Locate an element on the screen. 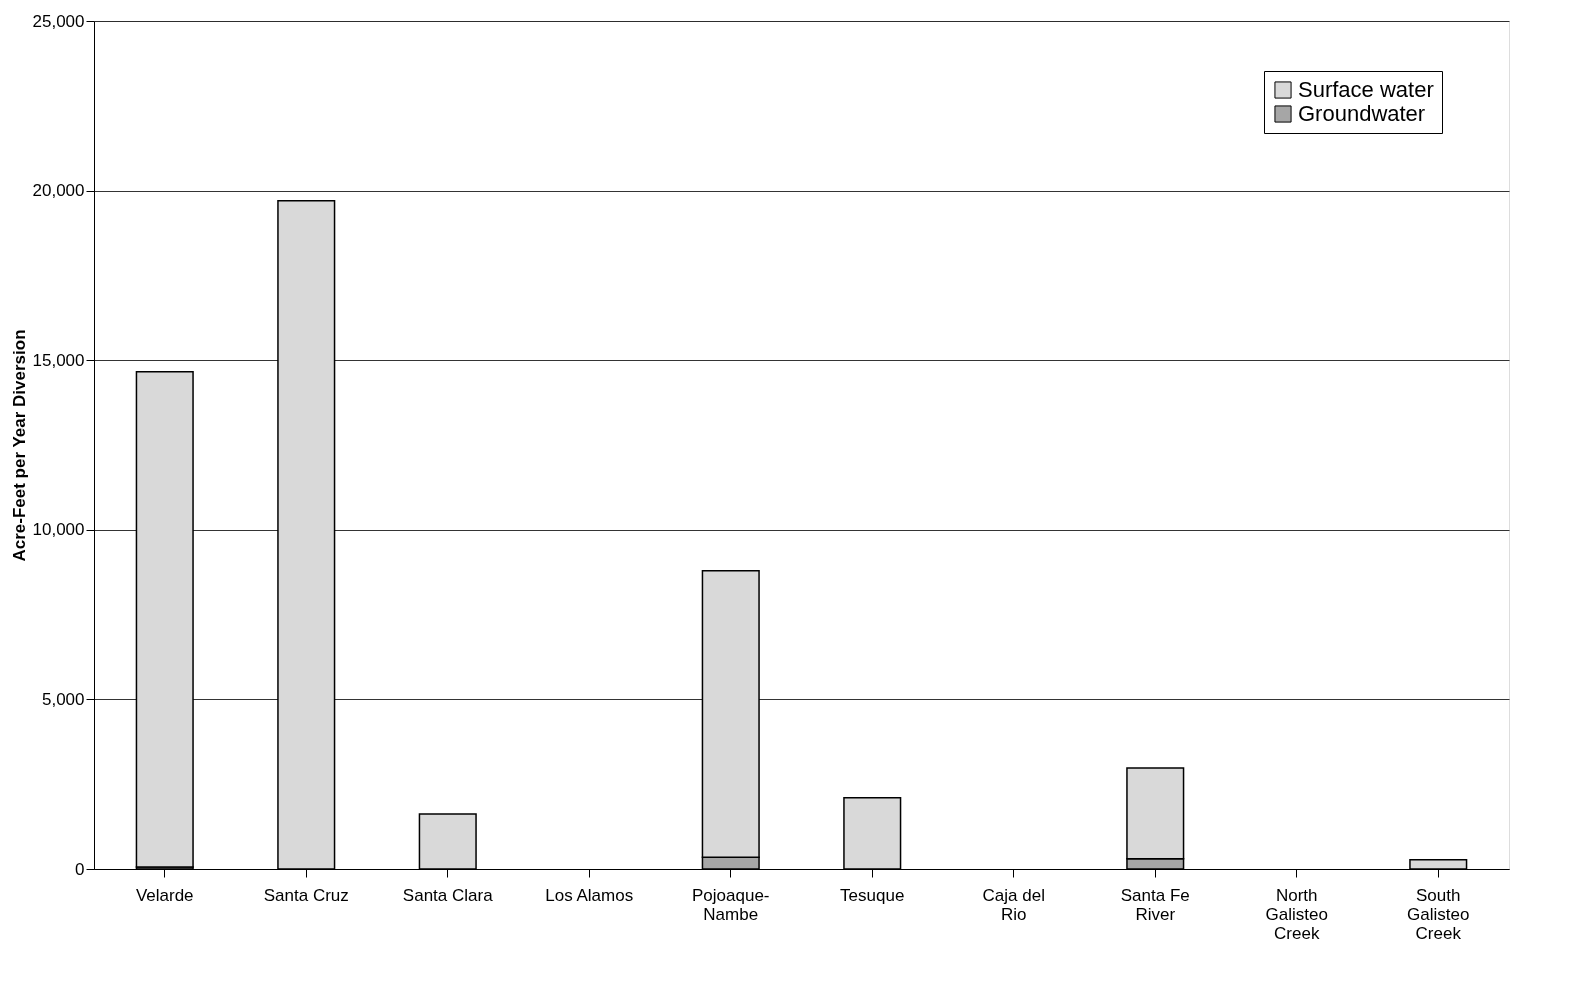 This screenshot has width=1585, height=989. x-tick-label: Caja del Rio is located at coordinates (1013, 904).